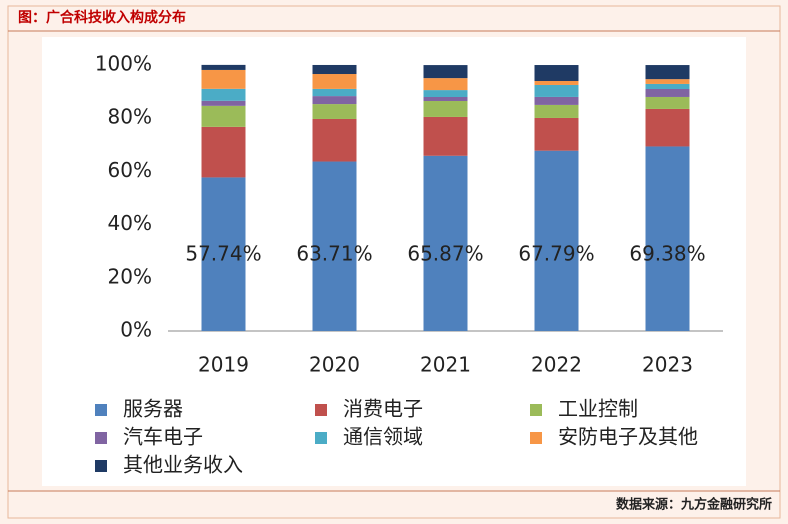 The image size is (788, 524). I want to click on legend-label: 工业控制, so click(598, 409).